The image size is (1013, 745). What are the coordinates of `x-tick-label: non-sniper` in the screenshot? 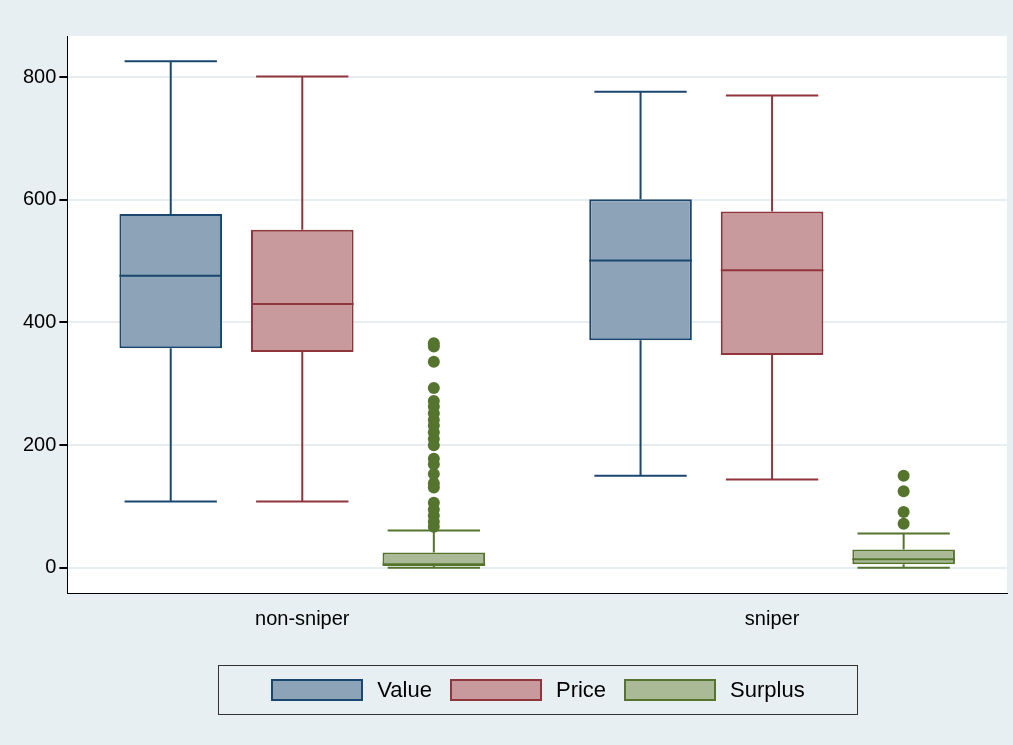 It's located at (302, 617).